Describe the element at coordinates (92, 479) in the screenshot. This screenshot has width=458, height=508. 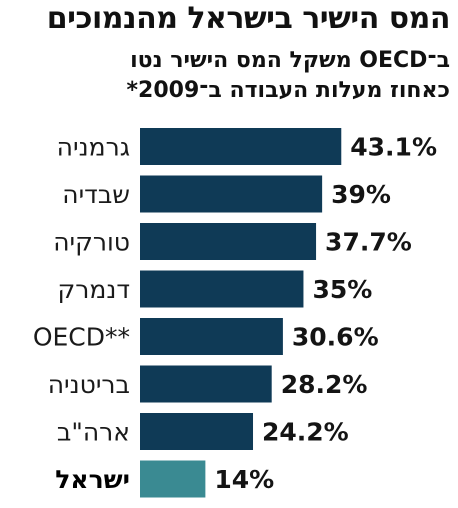
I see `category-label-7: ישראל` at that location.